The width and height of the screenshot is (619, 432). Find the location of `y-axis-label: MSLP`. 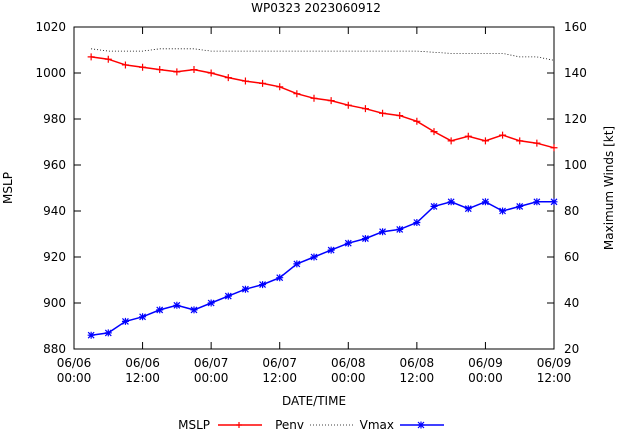

y-axis-label: MSLP is located at coordinates (8, 188).